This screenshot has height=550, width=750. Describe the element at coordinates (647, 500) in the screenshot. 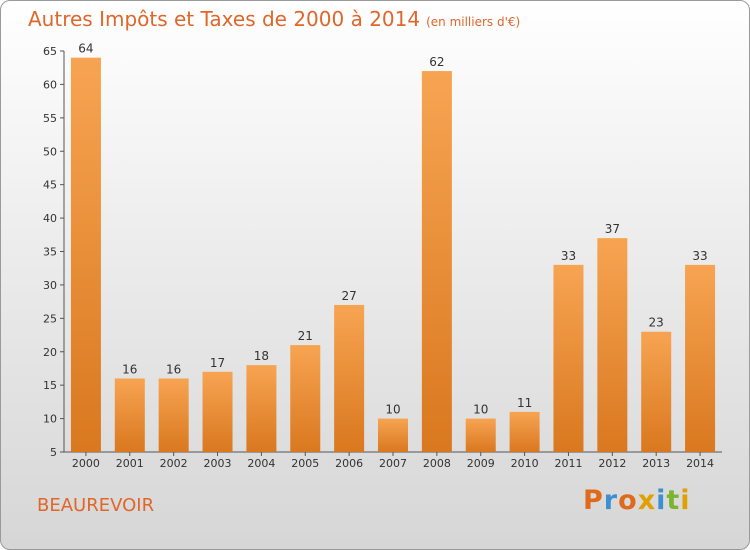

I see `logo-letter: x` at that location.